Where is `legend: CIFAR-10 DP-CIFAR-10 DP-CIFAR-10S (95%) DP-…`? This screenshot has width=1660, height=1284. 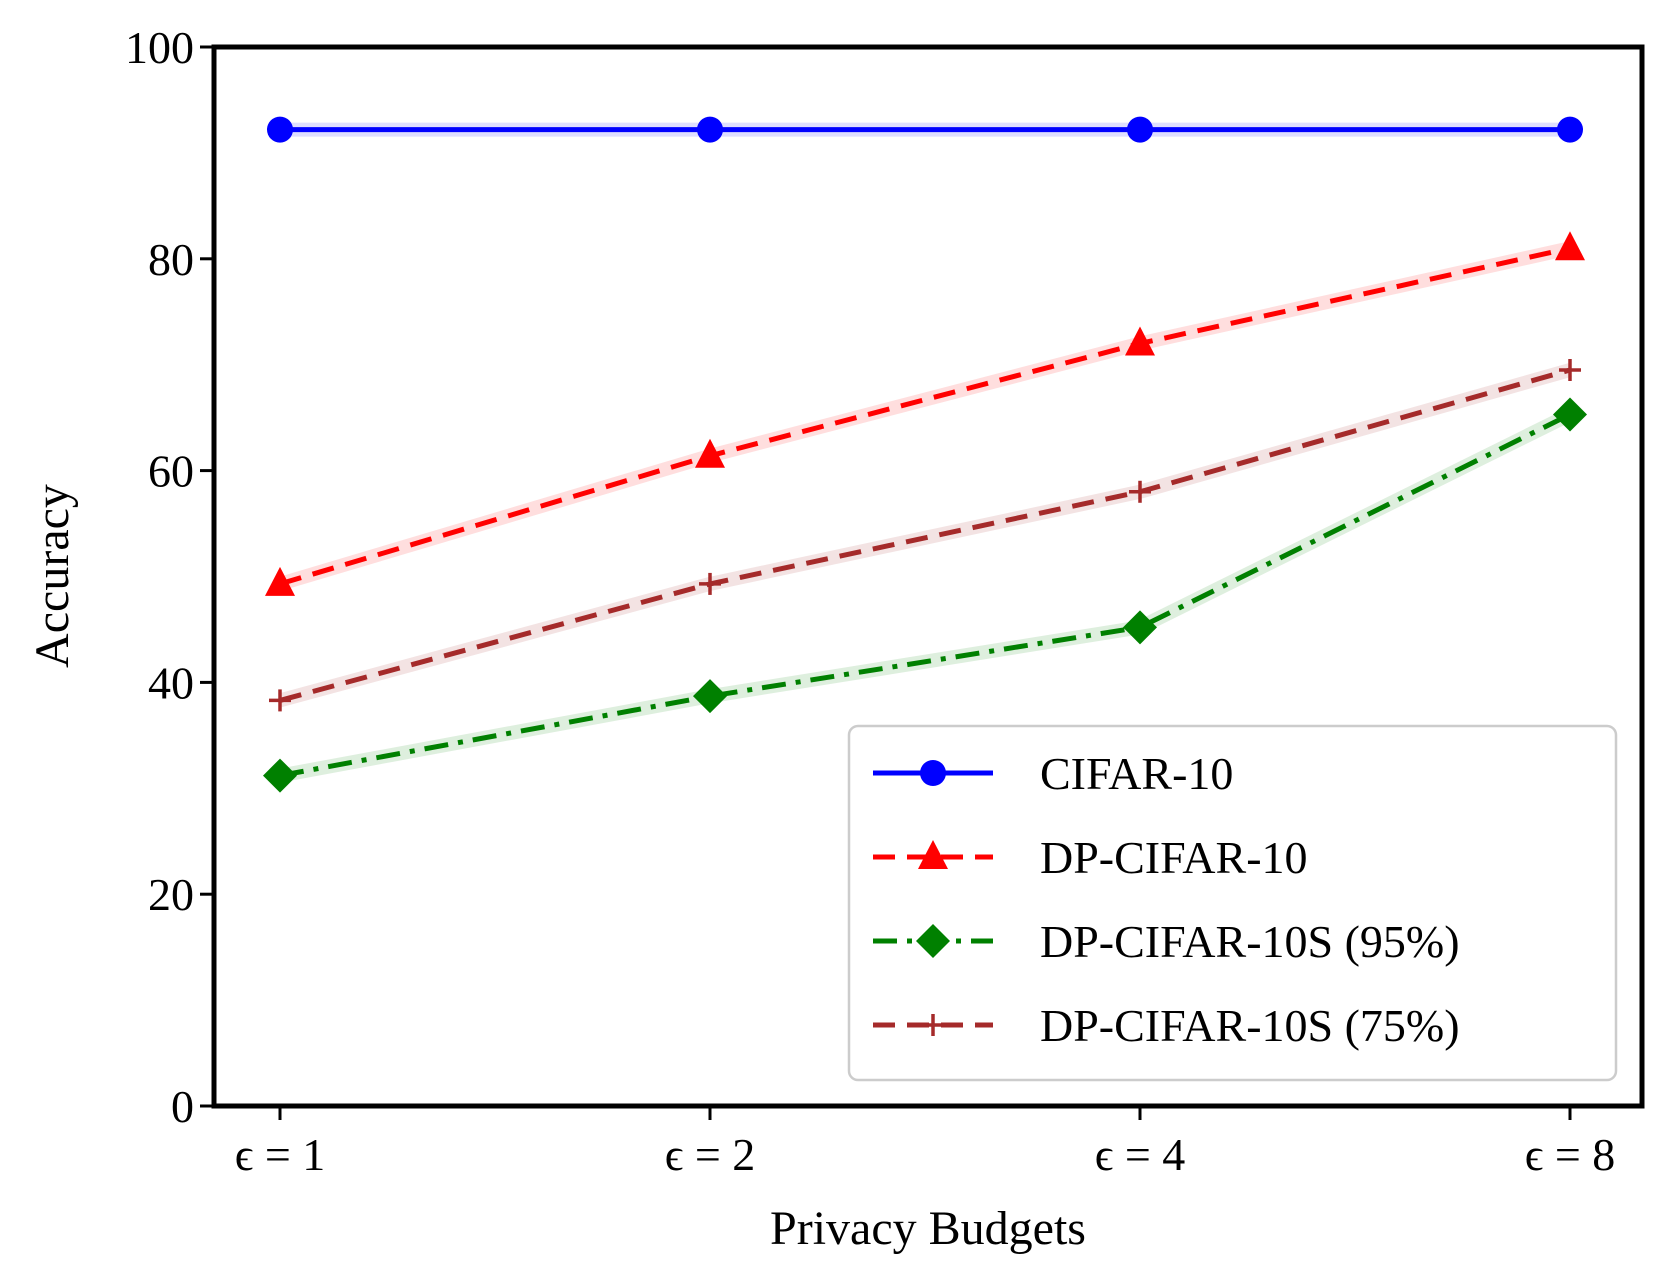 legend: CIFAR-10 DP-CIFAR-10 DP-CIFAR-10S (95%) DP-… is located at coordinates (1232, 903).